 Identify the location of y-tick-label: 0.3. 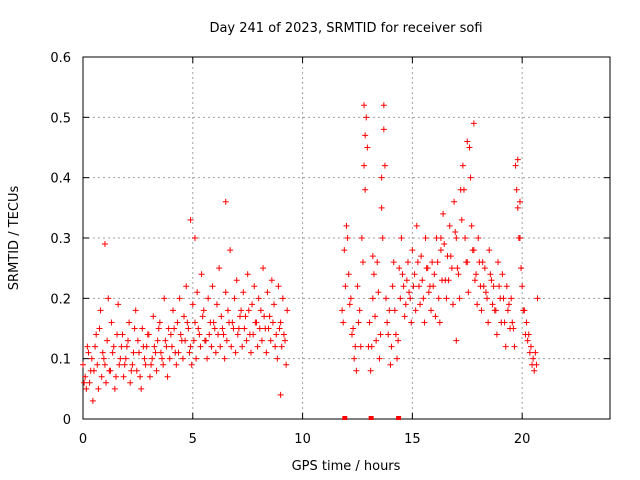
(60, 239).